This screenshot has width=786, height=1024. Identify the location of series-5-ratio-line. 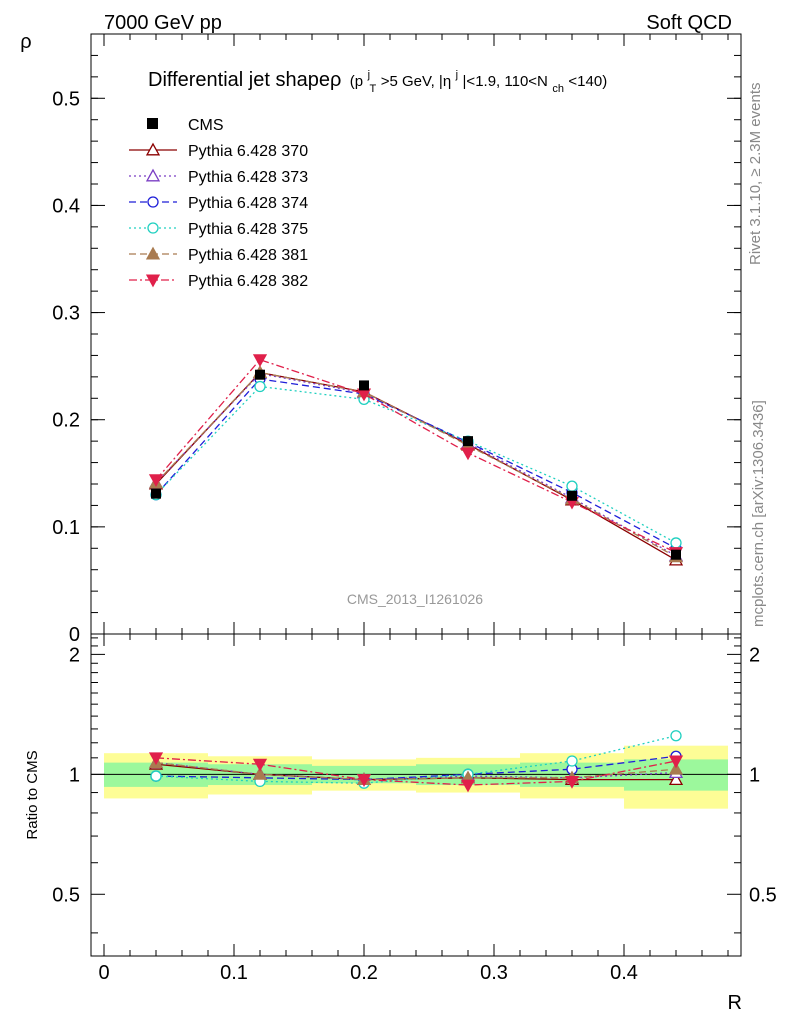
(416, 771).